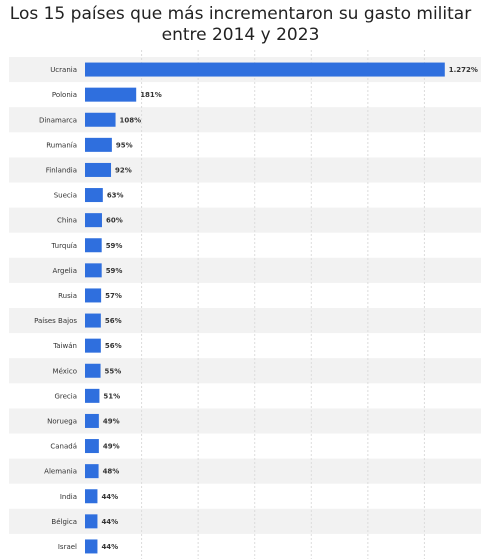 The image size is (481, 559). I want to click on category-label: China, so click(67, 221).